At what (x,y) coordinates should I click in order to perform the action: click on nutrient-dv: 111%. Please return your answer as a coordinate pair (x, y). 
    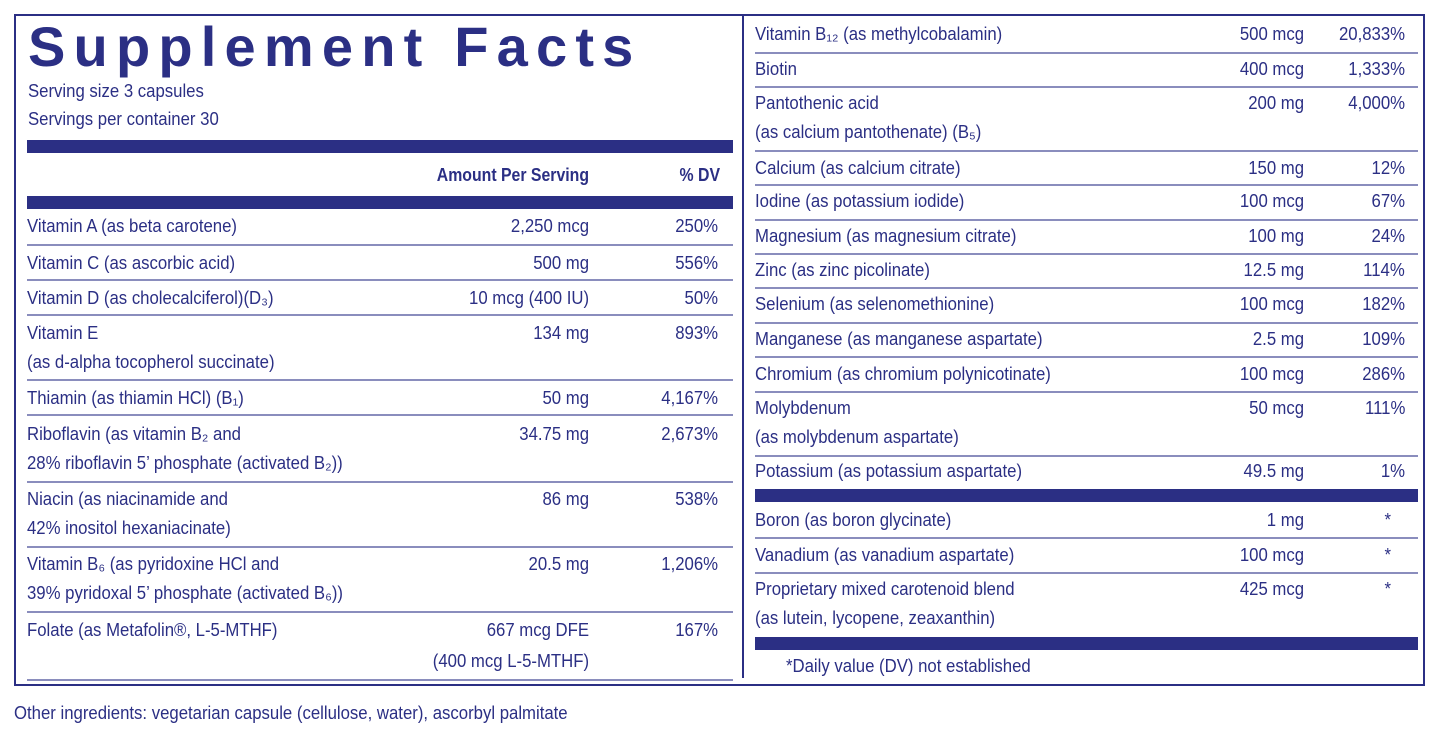
    Looking at the image, I should click on (1384, 408).